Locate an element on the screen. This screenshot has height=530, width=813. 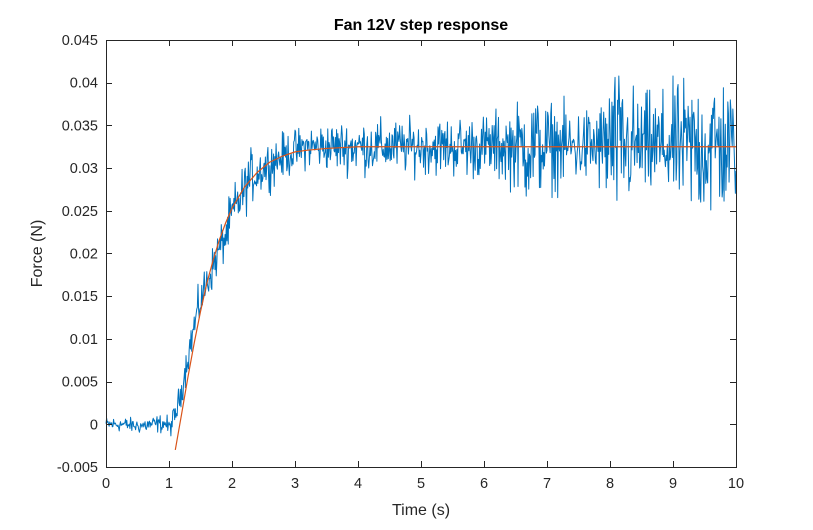
chart-title: Fan 12V step response is located at coordinates (421, 25).